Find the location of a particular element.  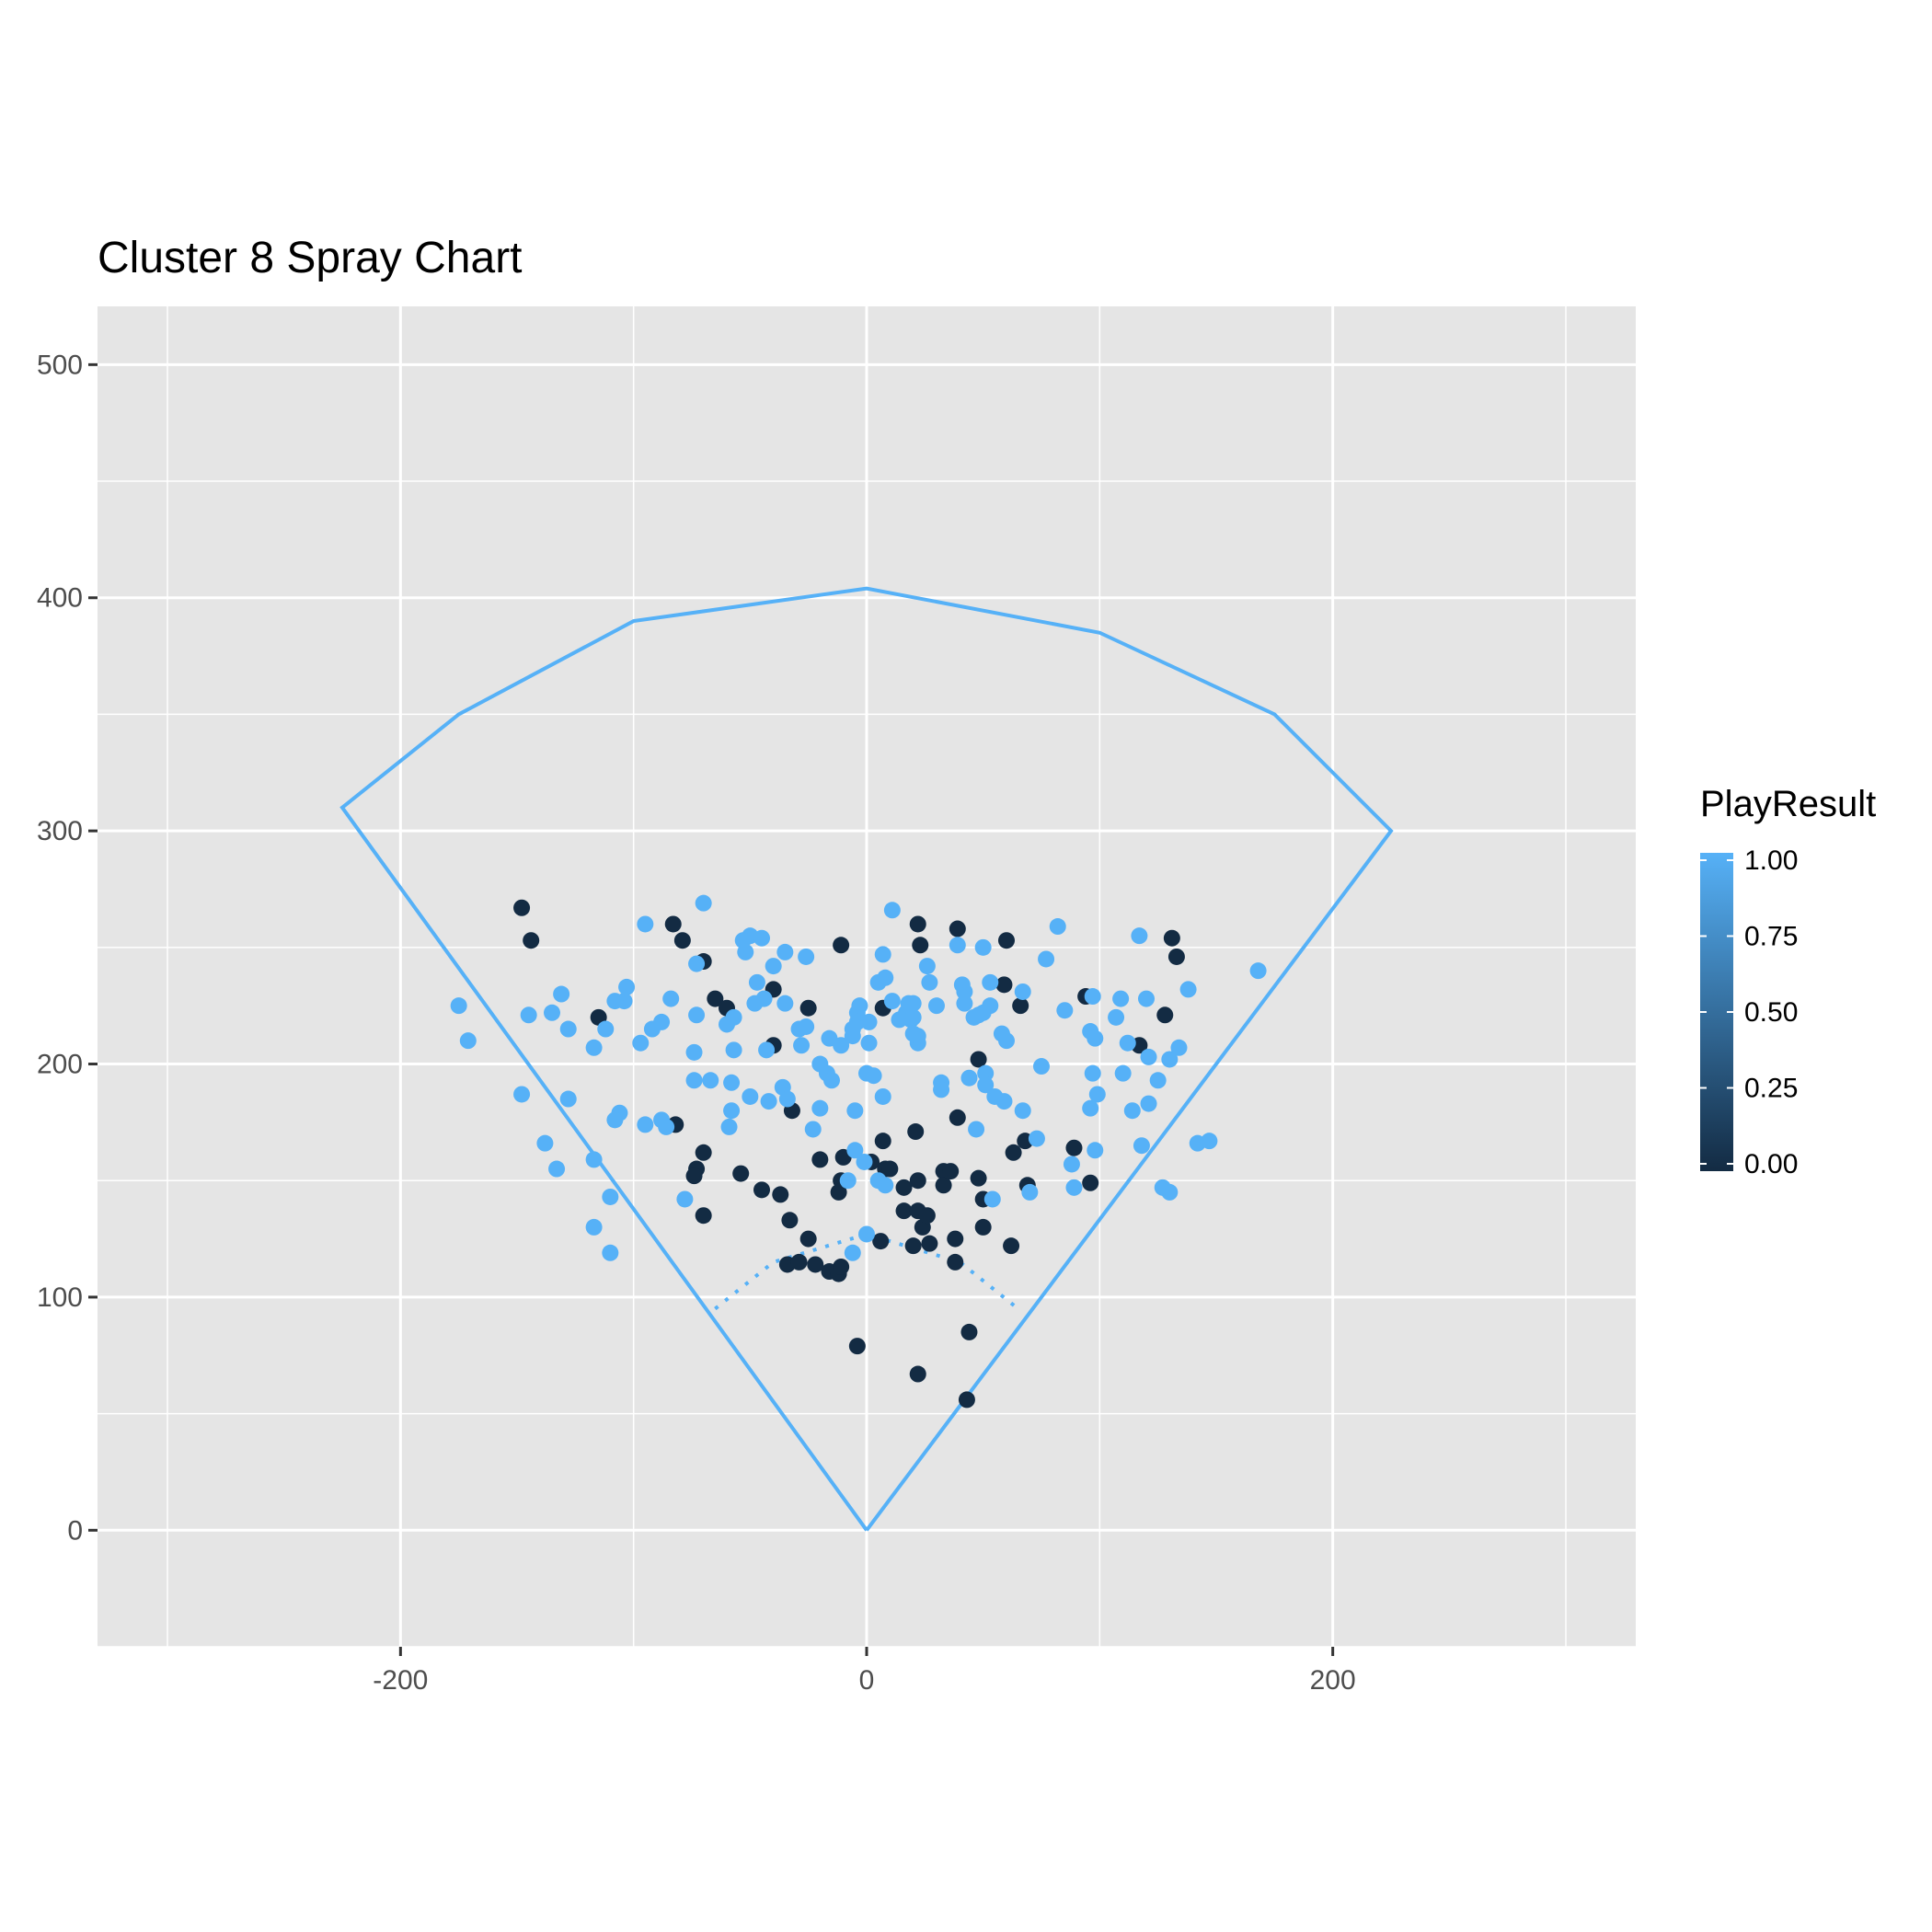

colorbar-label: 0.75 is located at coordinates (1771, 937).